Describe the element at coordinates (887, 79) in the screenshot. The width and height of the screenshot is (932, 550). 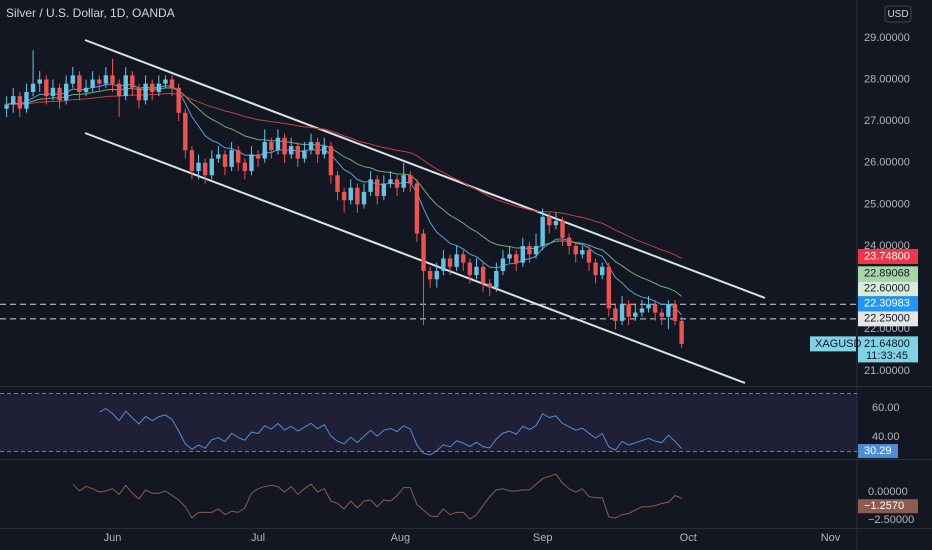
I see `y-tick-label: 28.00000` at that location.